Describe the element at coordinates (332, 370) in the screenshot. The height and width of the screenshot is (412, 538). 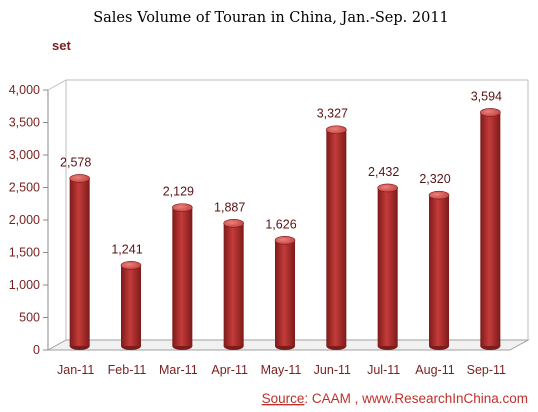
I see `x-tick-label: Jun-11` at that location.